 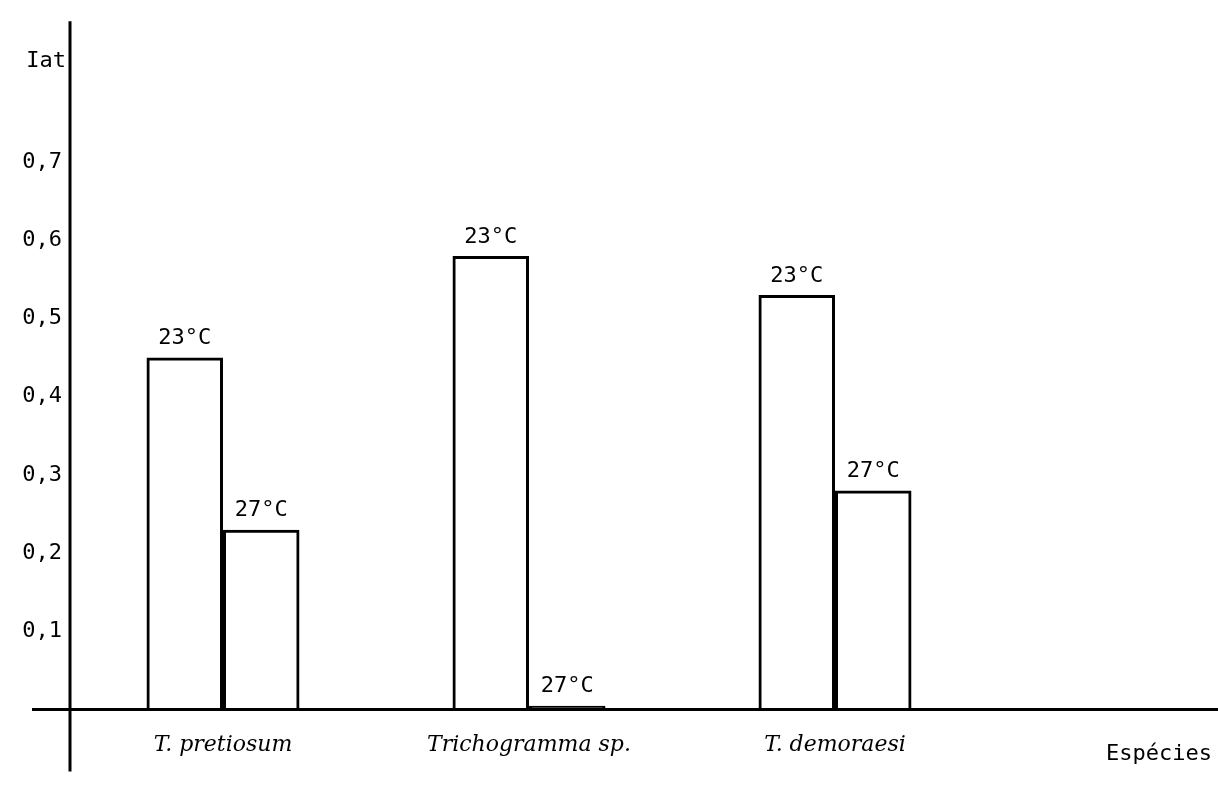 What do you see at coordinates (42, 160) in the screenshot?
I see `y-tick-label: 0,7` at bounding box center [42, 160].